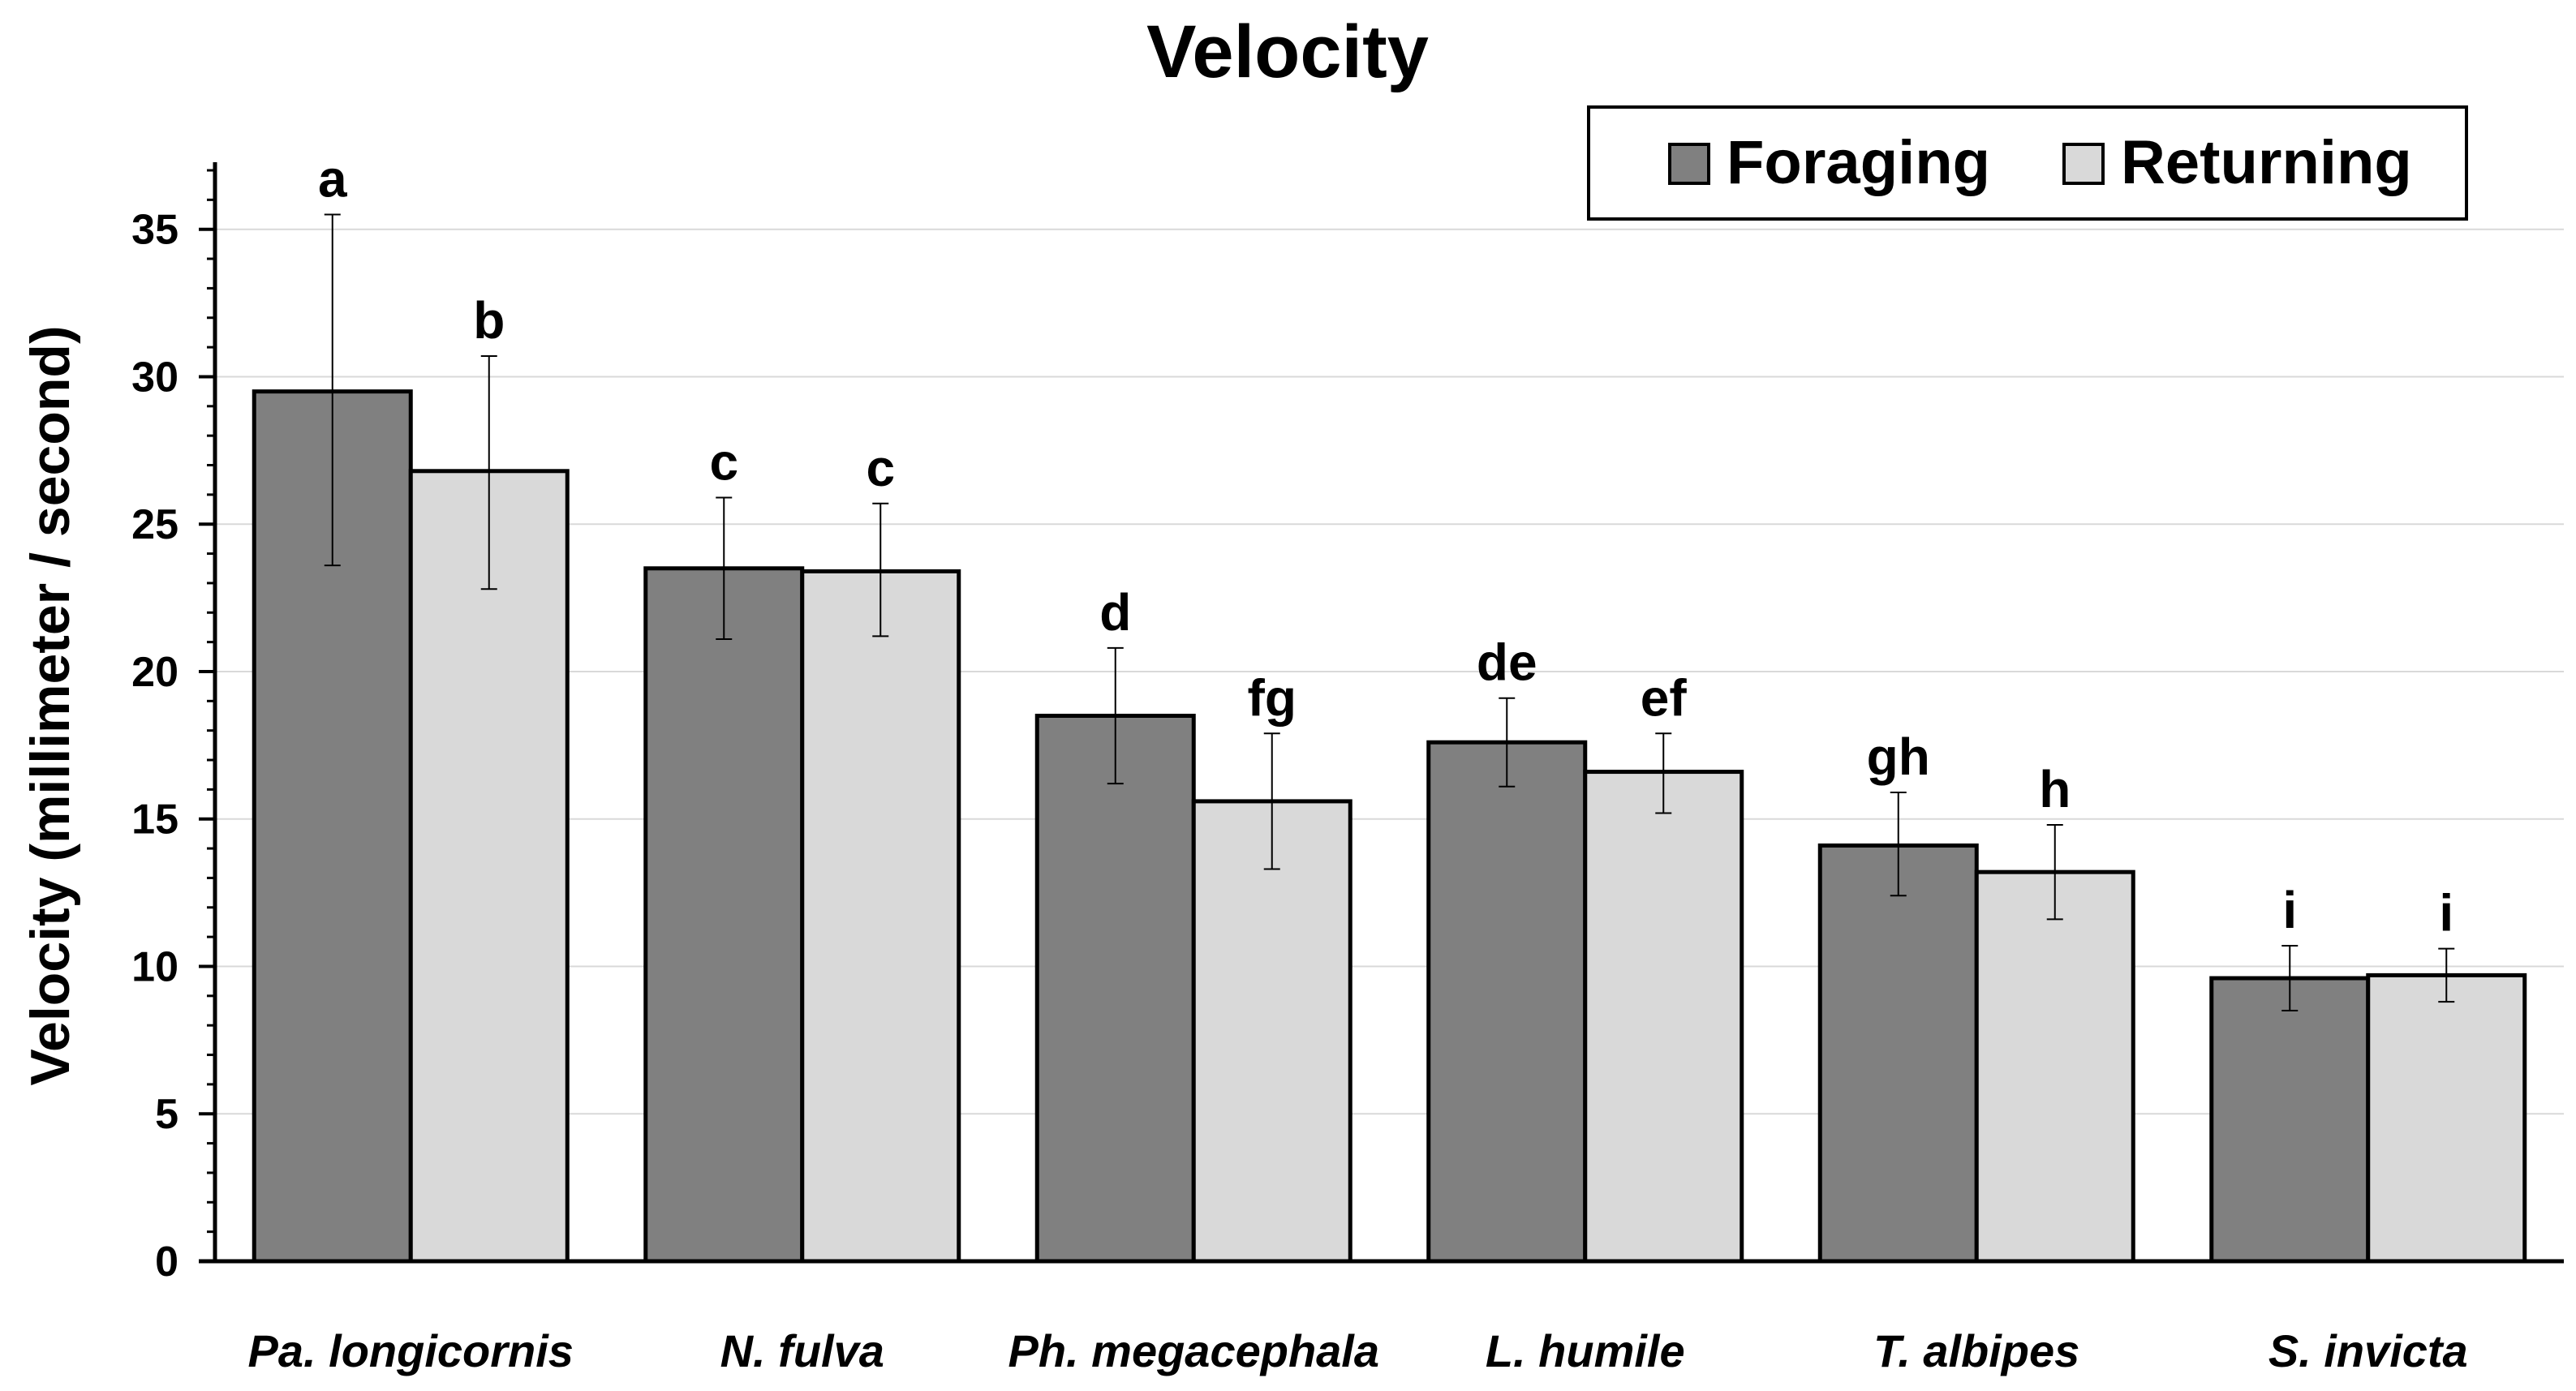  What do you see at coordinates (2289, 910) in the screenshot?
I see `significance-label-foraging-5: i` at bounding box center [2289, 910].